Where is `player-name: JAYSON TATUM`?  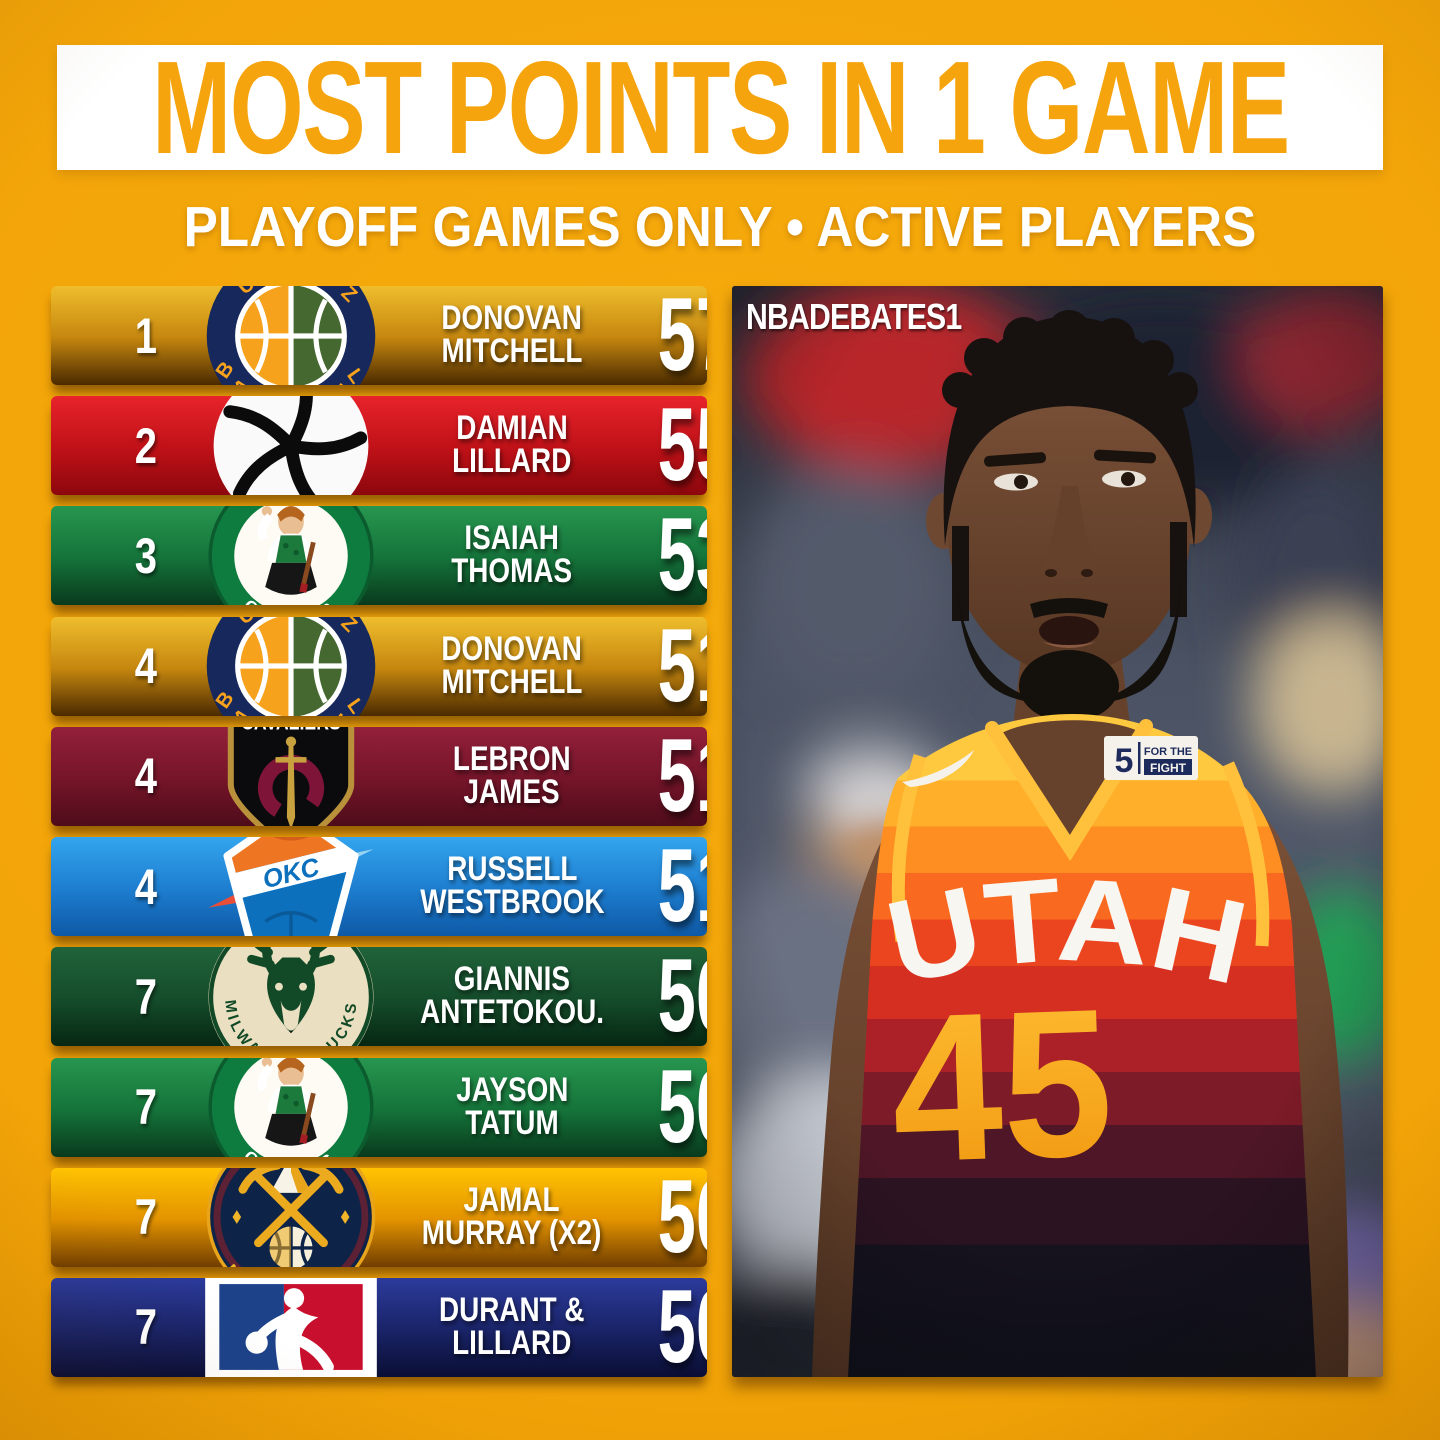
player-name: JAYSON TATUM is located at coordinates (512, 1106).